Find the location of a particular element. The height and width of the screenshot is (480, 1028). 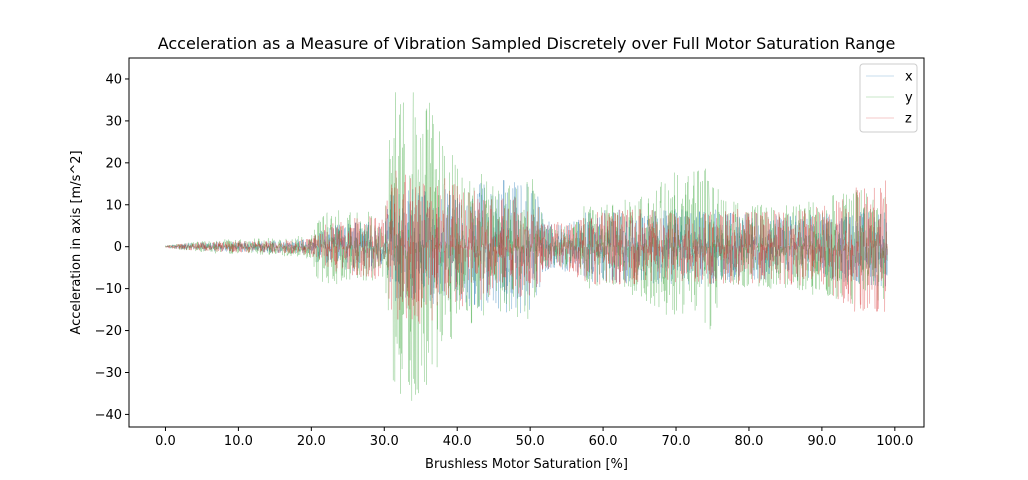

legend: xyz is located at coordinates (888, 98).